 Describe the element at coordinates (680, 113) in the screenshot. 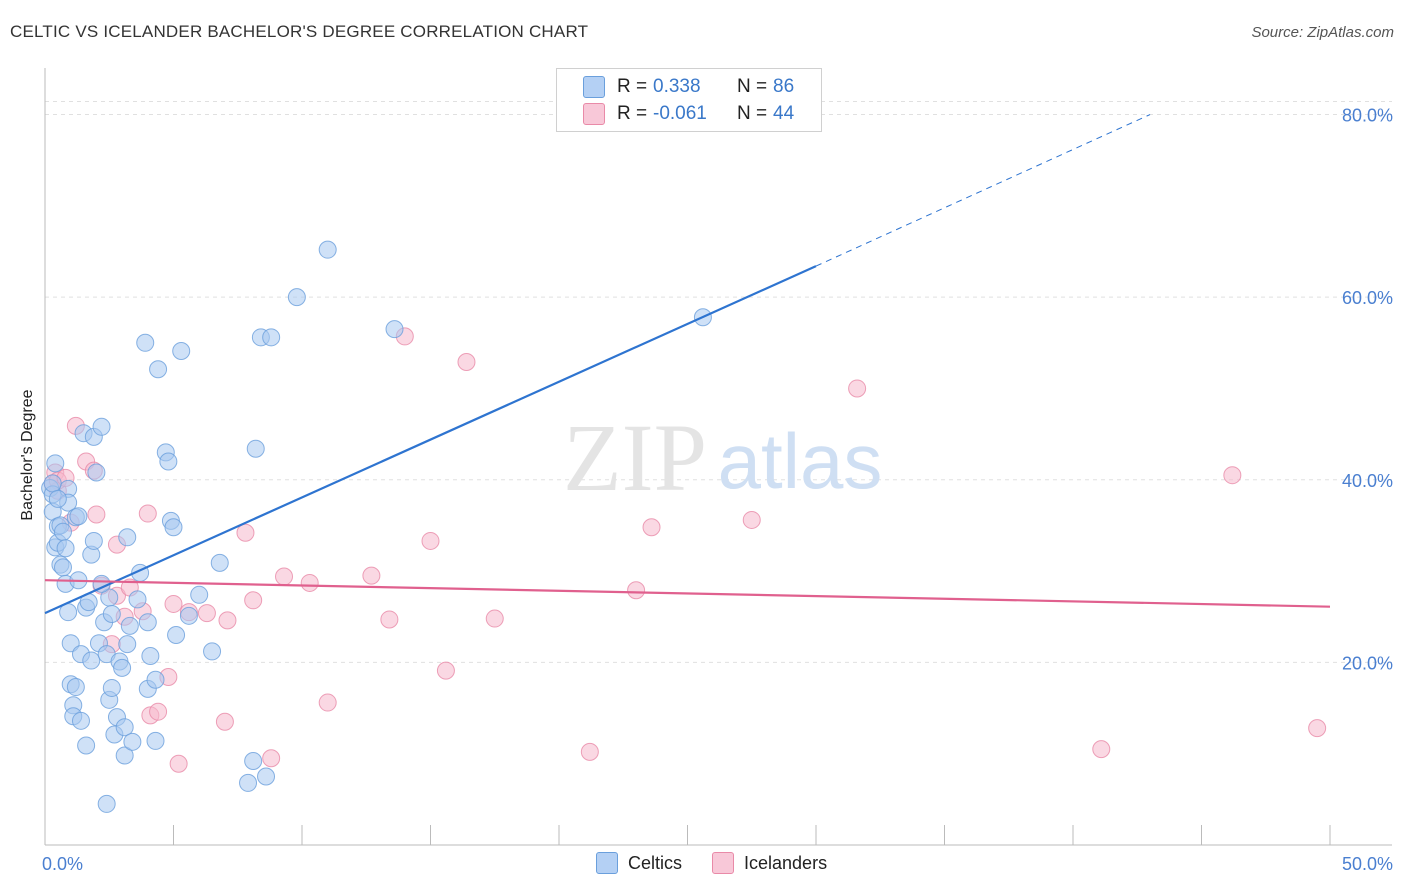

I see `icelanders-r-value: -0.061` at that location.